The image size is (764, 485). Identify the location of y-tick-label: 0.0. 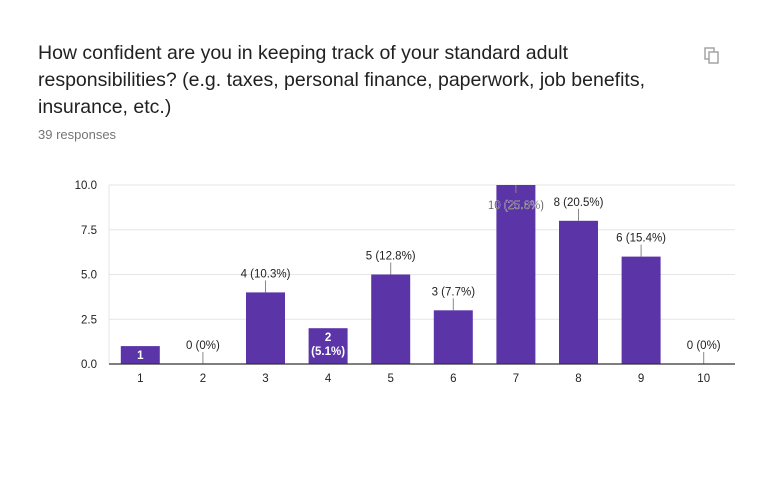
(89, 365).